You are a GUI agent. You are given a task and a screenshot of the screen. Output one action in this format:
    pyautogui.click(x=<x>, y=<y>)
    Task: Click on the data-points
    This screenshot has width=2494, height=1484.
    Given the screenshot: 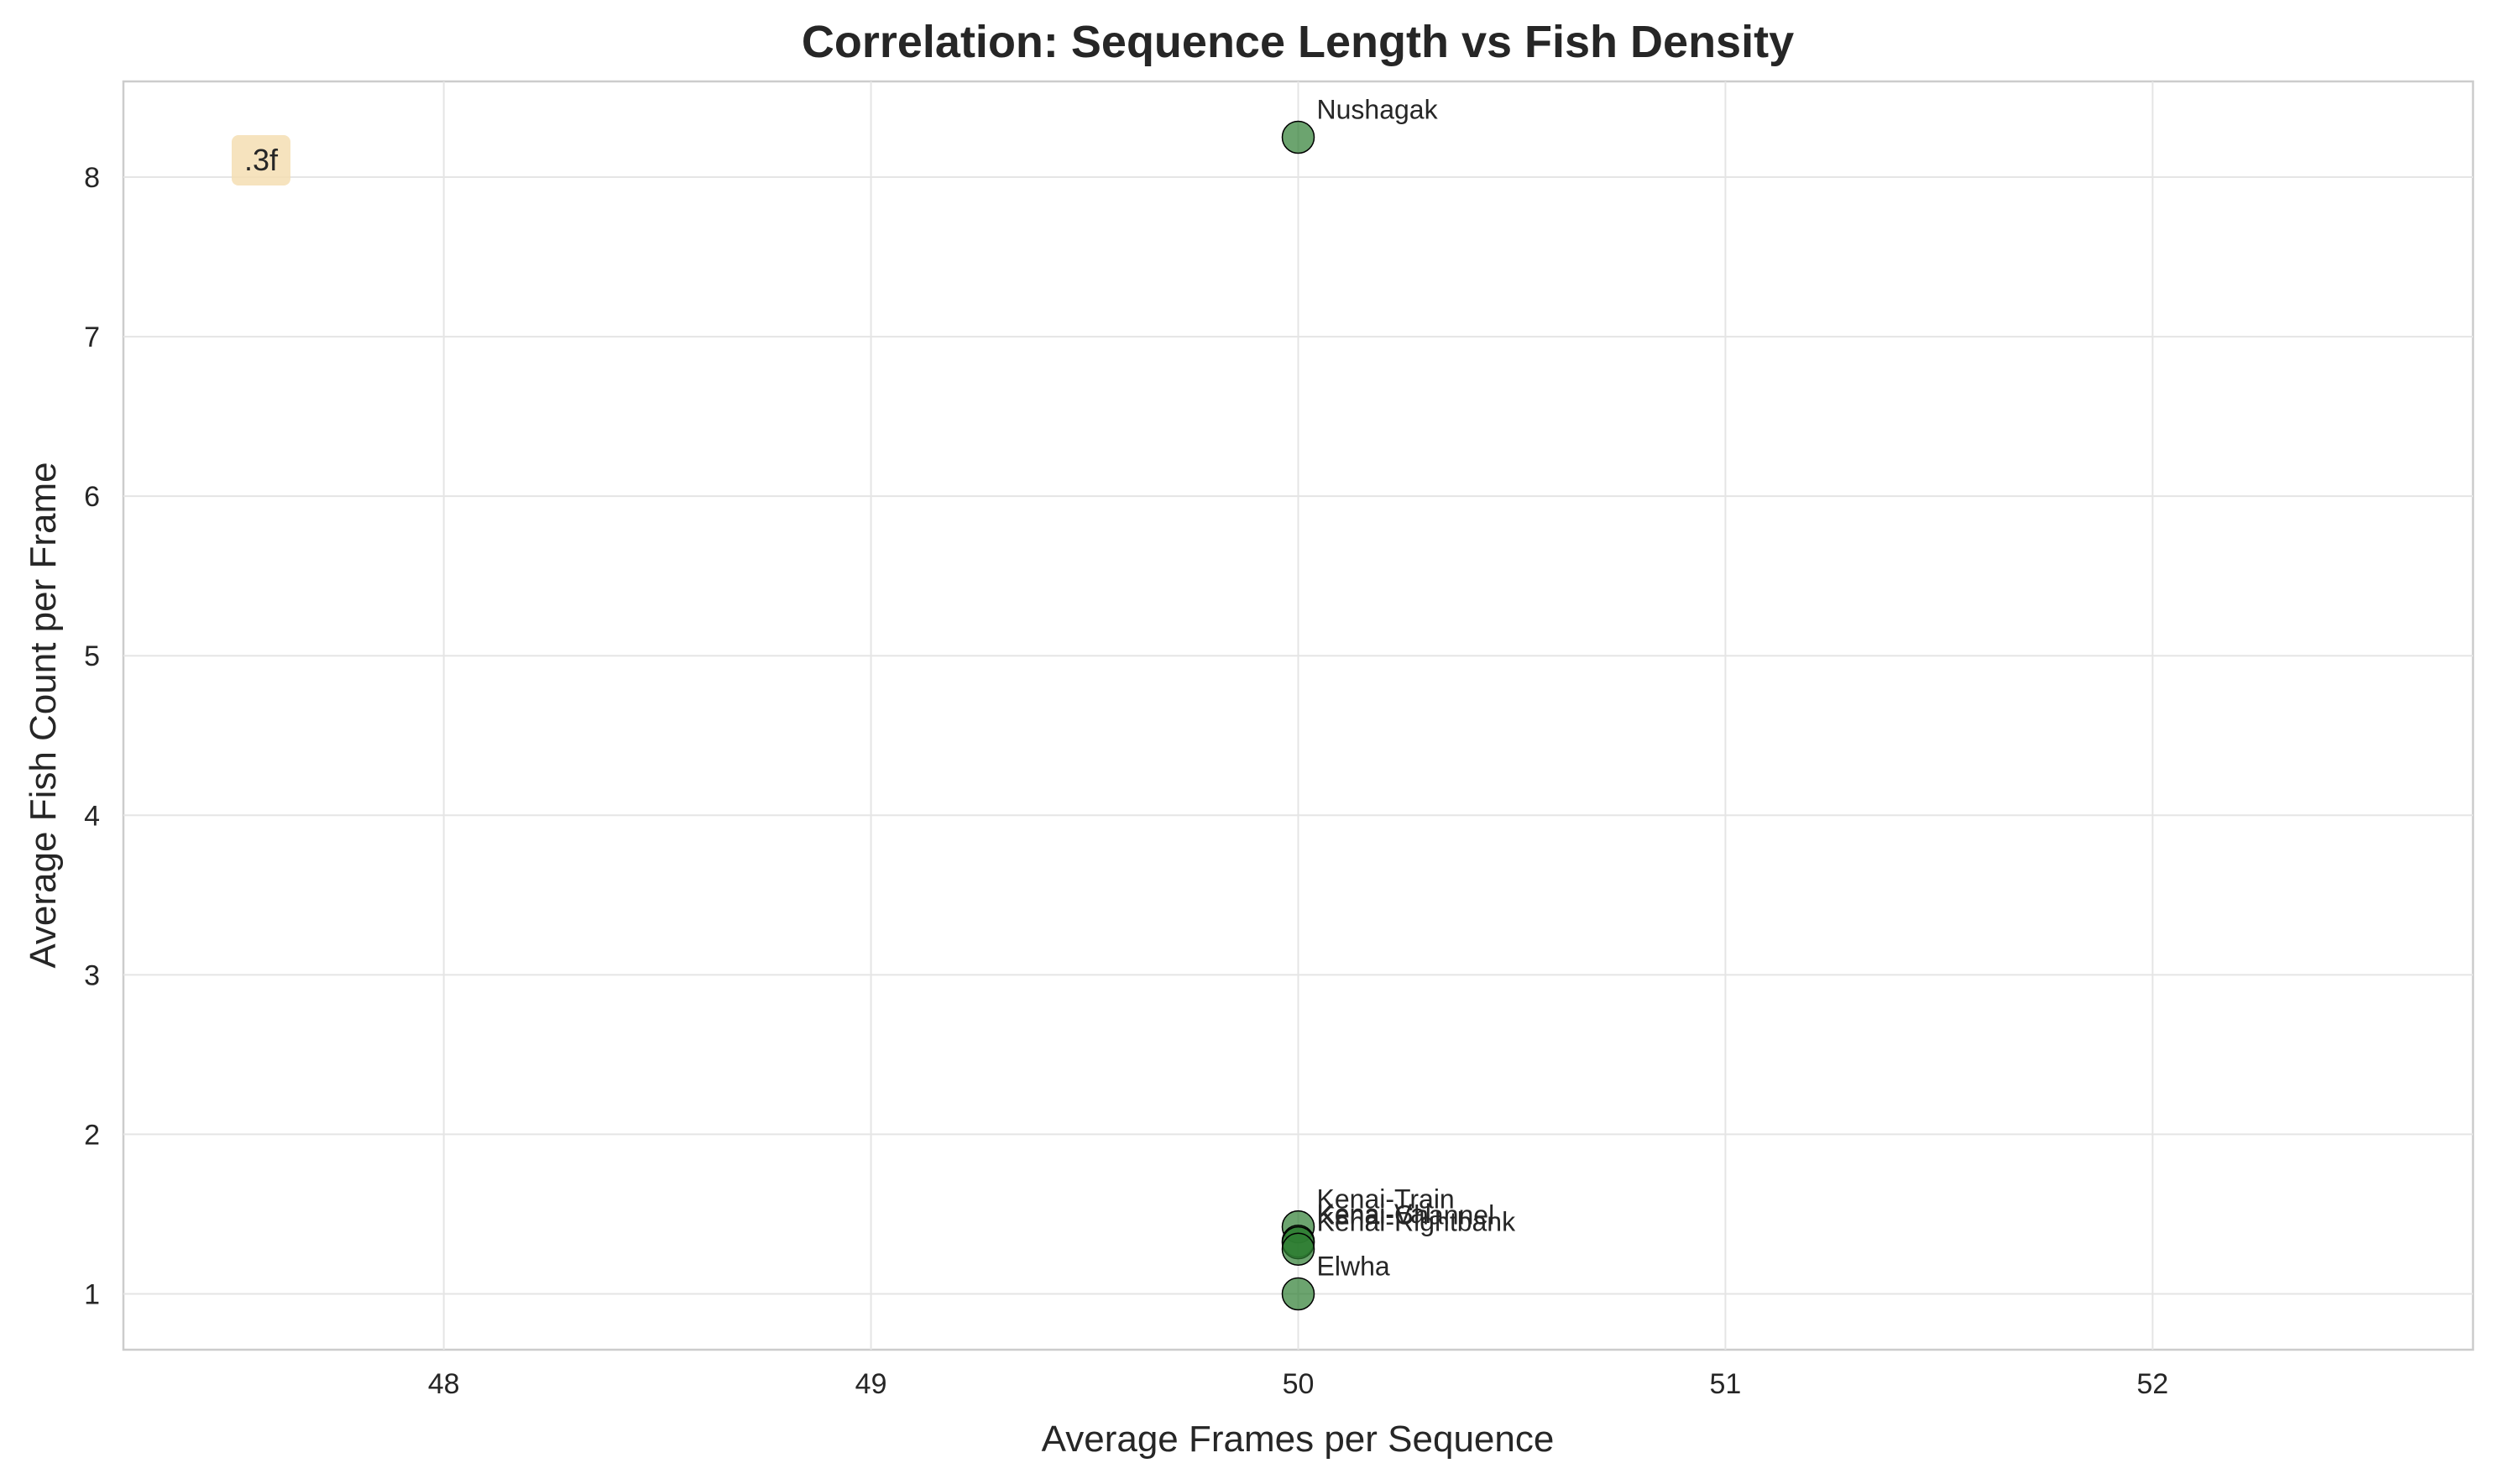 What is the action you would take?
    pyautogui.click(x=1298, y=715)
    